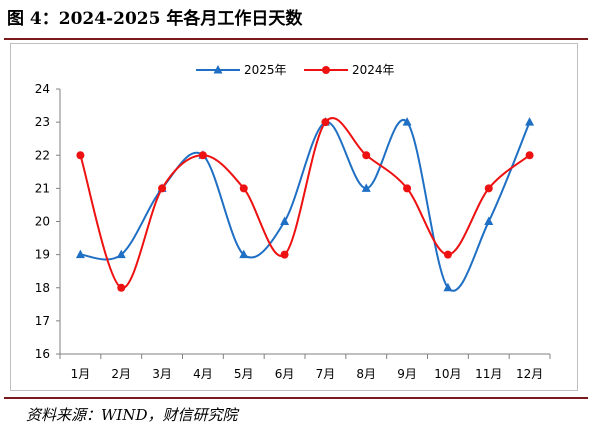  I want to click on x-tick-label: 11月, so click(488, 374).